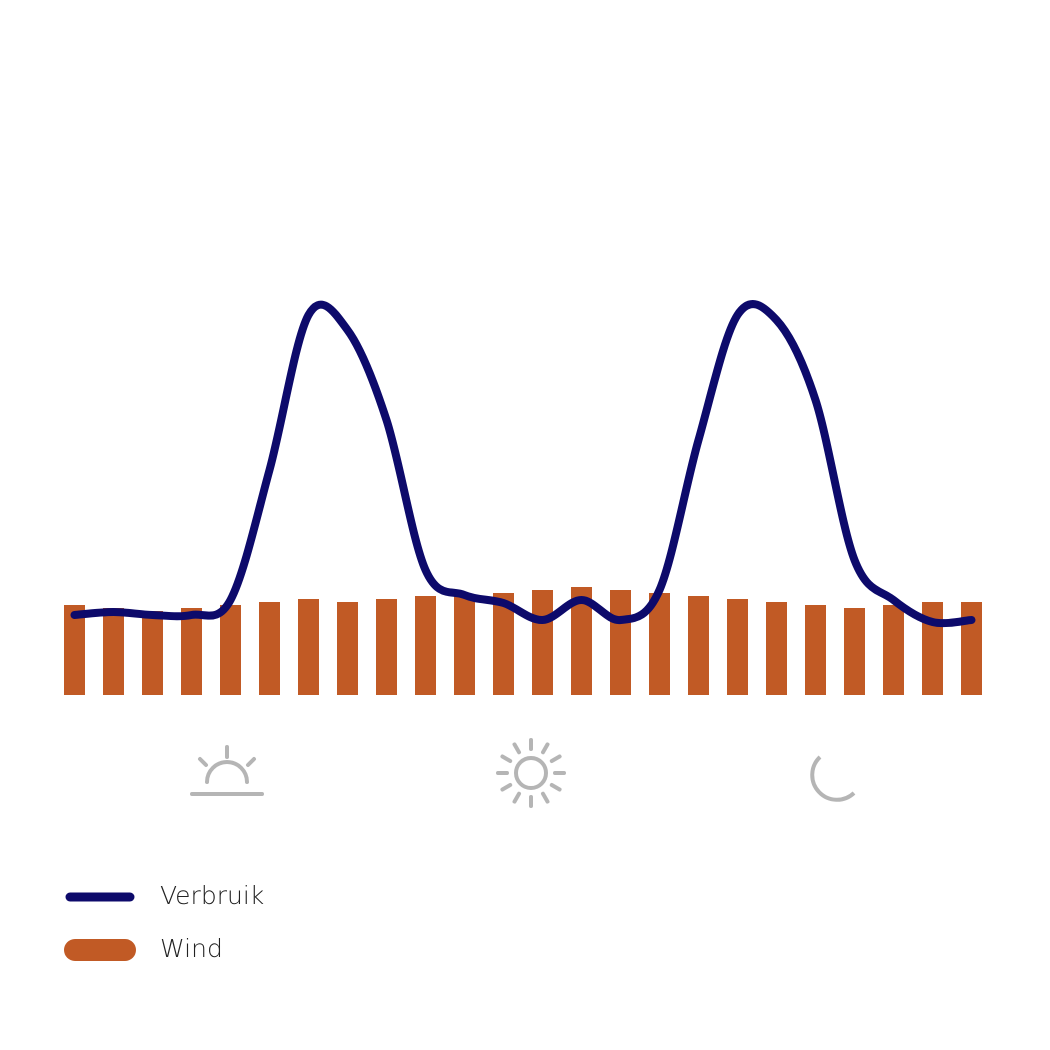 Image resolution: width=1050 pixels, height=1050 pixels. I want to click on moon-icon, so click(833, 778).